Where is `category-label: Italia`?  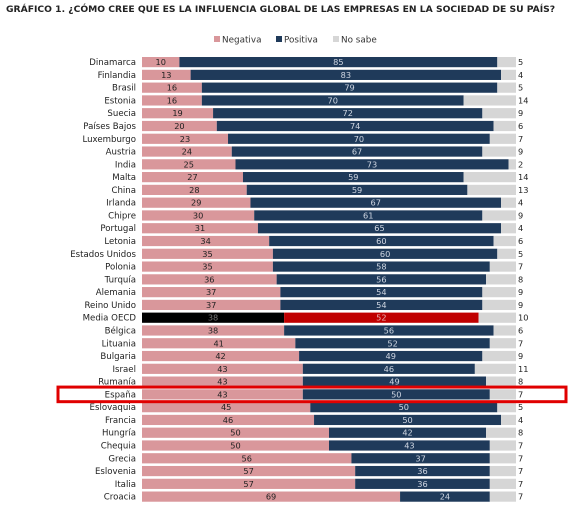 category-label: Italia is located at coordinates (125, 485).